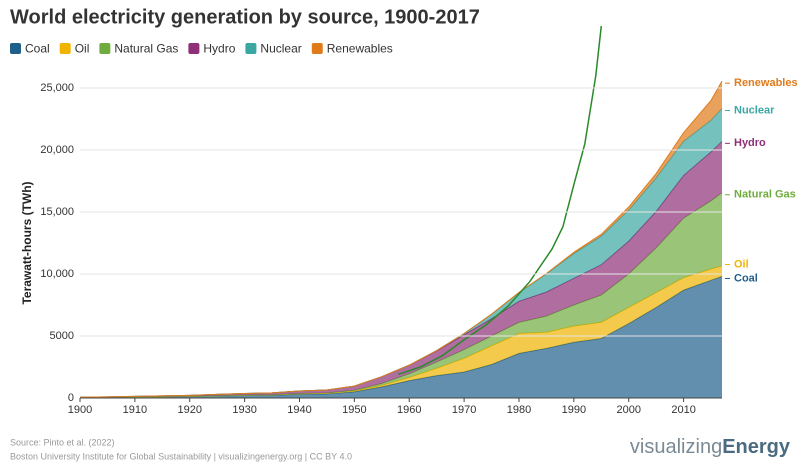 The image size is (800, 467). I want to click on x-tick-label: 1970, so click(464, 410).